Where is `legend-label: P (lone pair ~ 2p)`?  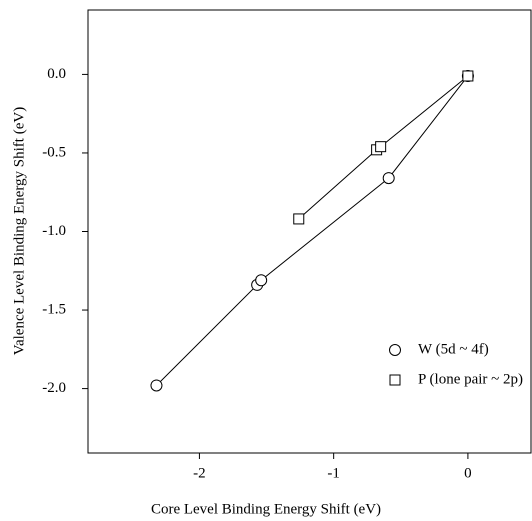 legend-label: P (lone pair ~ 2p) is located at coordinates (470, 379).